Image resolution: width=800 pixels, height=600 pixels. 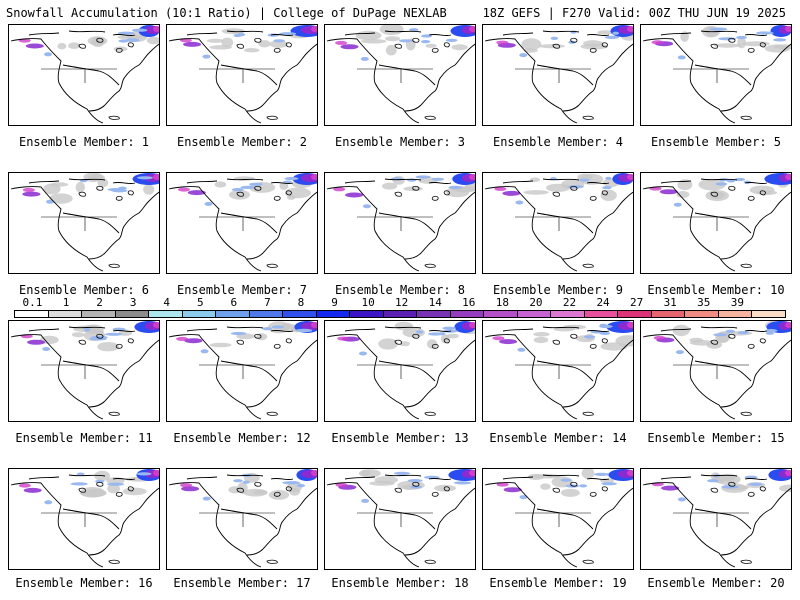 What do you see at coordinates (502, 302) in the screenshot?
I see `scale-tick-label: 18` at bounding box center [502, 302].